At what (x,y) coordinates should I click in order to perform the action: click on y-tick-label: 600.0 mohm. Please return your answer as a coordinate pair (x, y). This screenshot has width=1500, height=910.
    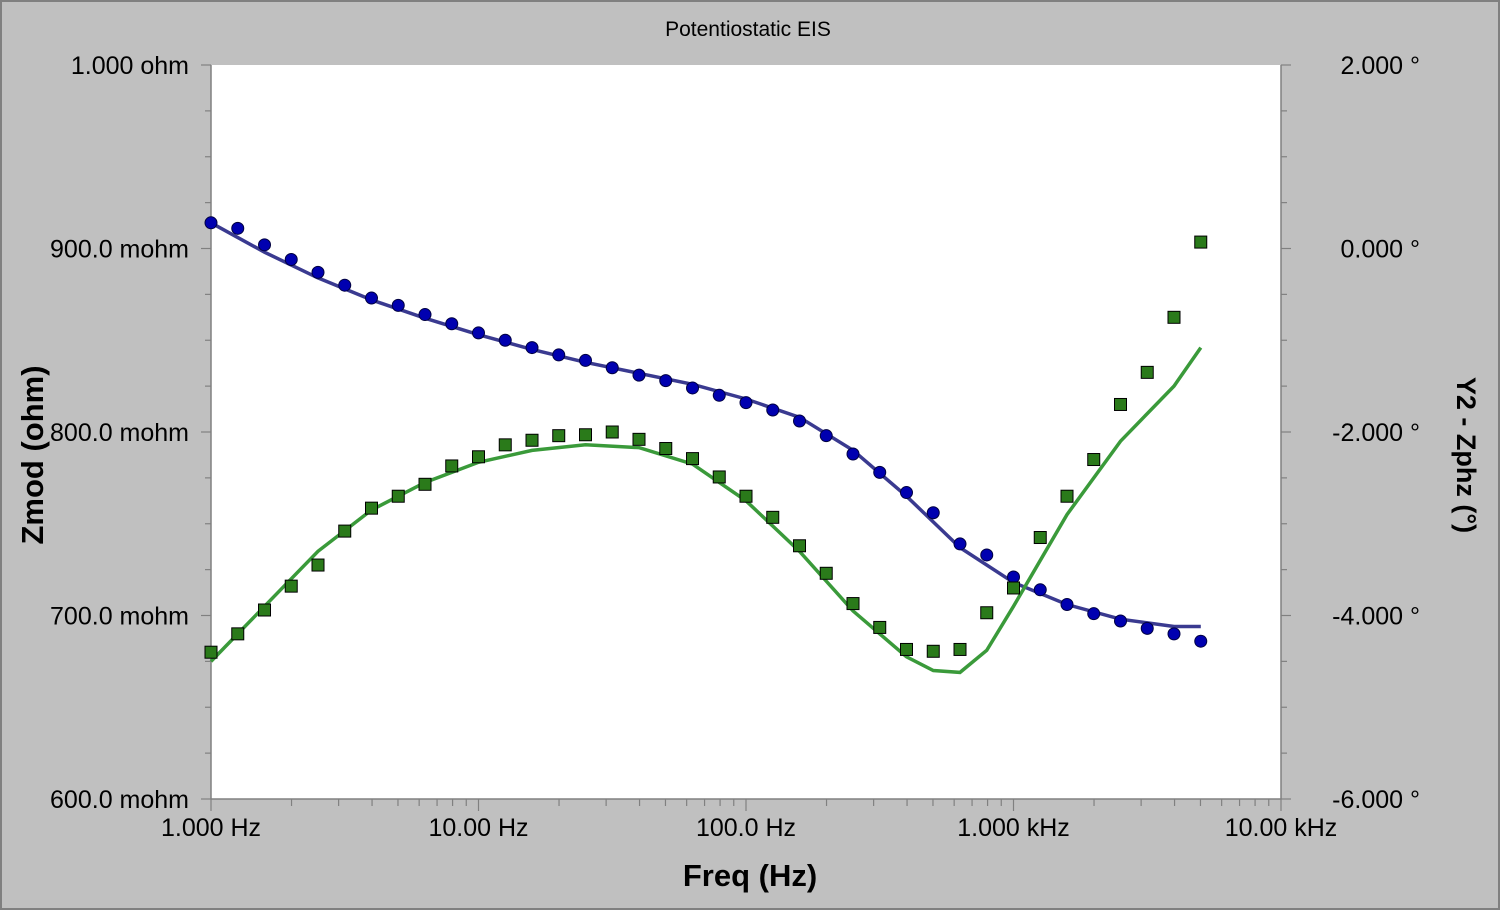
    Looking at the image, I should click on (119, 800).